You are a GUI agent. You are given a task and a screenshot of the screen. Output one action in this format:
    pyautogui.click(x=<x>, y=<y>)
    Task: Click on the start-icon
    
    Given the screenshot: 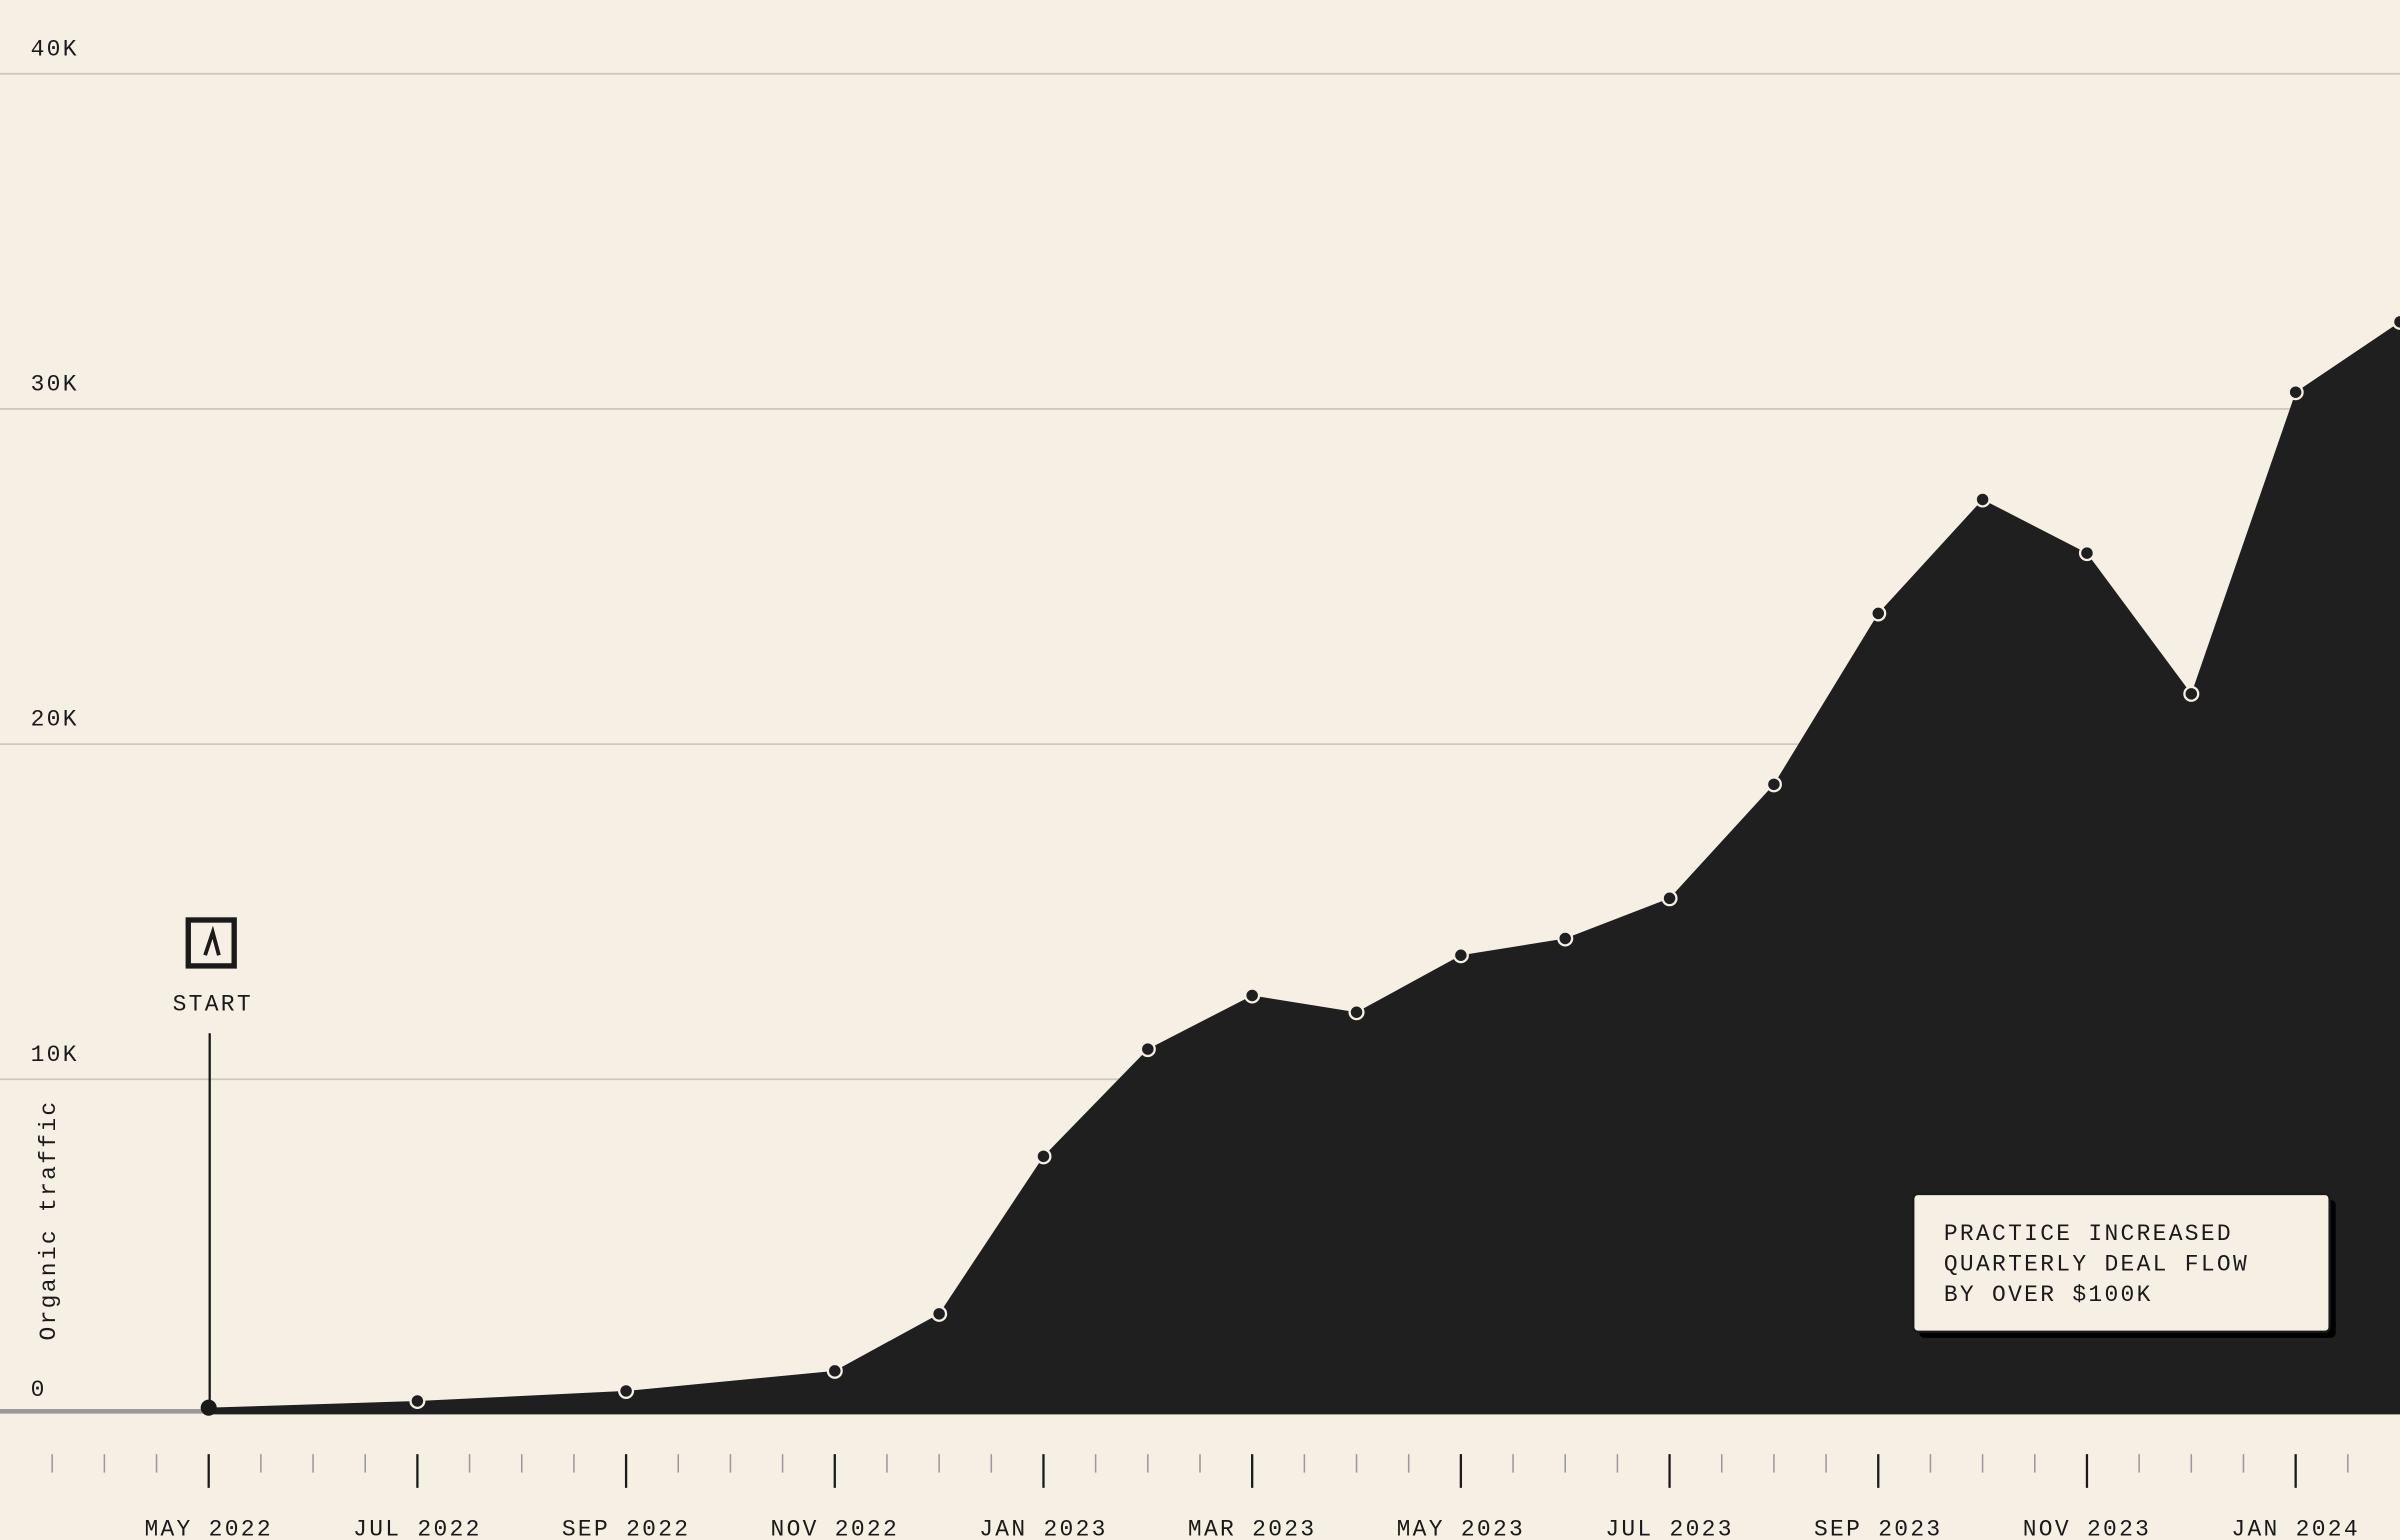 What is the action you would take?
    pyautogui.click(x=211, y=943)
    